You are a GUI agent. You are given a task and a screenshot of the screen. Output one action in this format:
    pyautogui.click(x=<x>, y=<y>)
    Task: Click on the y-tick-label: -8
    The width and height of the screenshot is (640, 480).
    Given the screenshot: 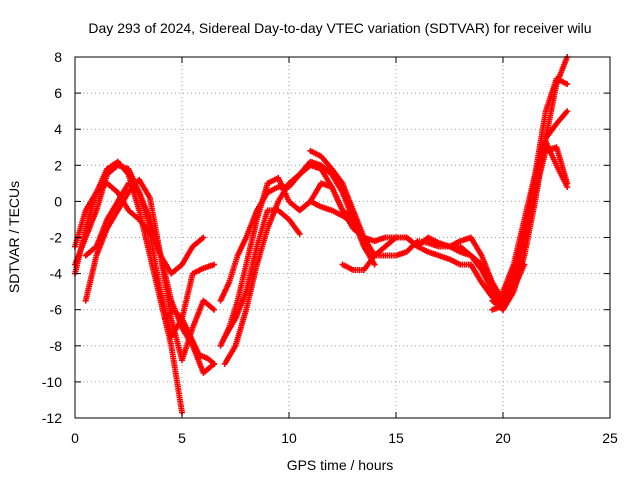 What is the action you would take?
    pyautogui.click(x=56, y=346)
    